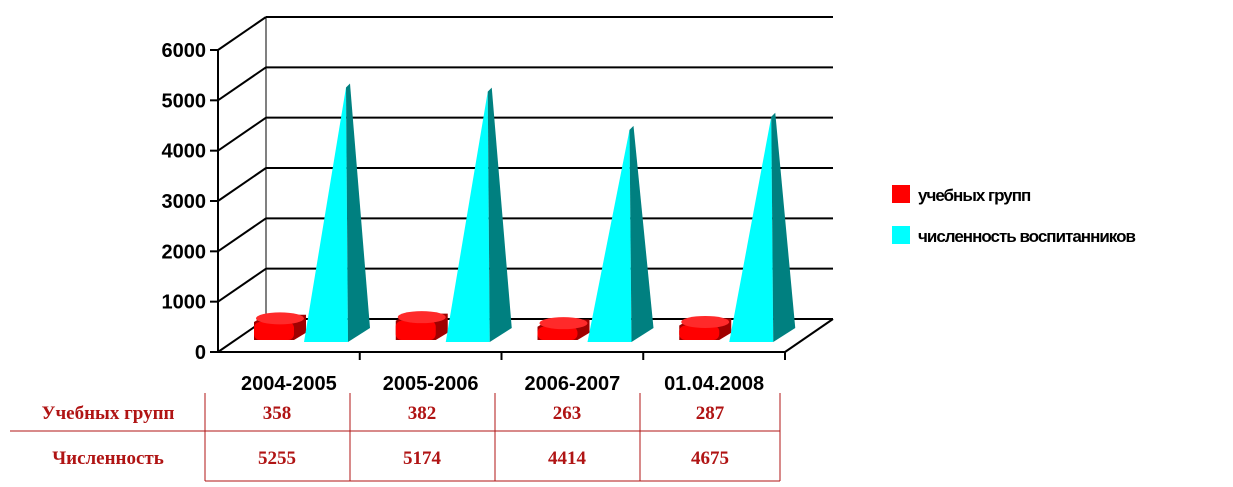  What do you see at coordinates (184, 303) in the screenshot?
I see `y-tick-label: 1000` at bounding box center [184, 303].